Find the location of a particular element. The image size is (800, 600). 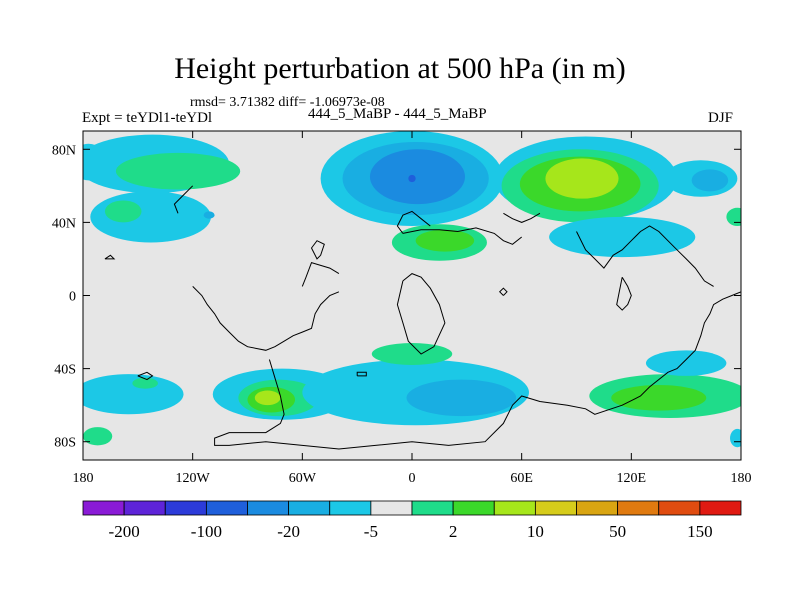

contour-region-sw-edge-green is located at coordinates (98, 436).